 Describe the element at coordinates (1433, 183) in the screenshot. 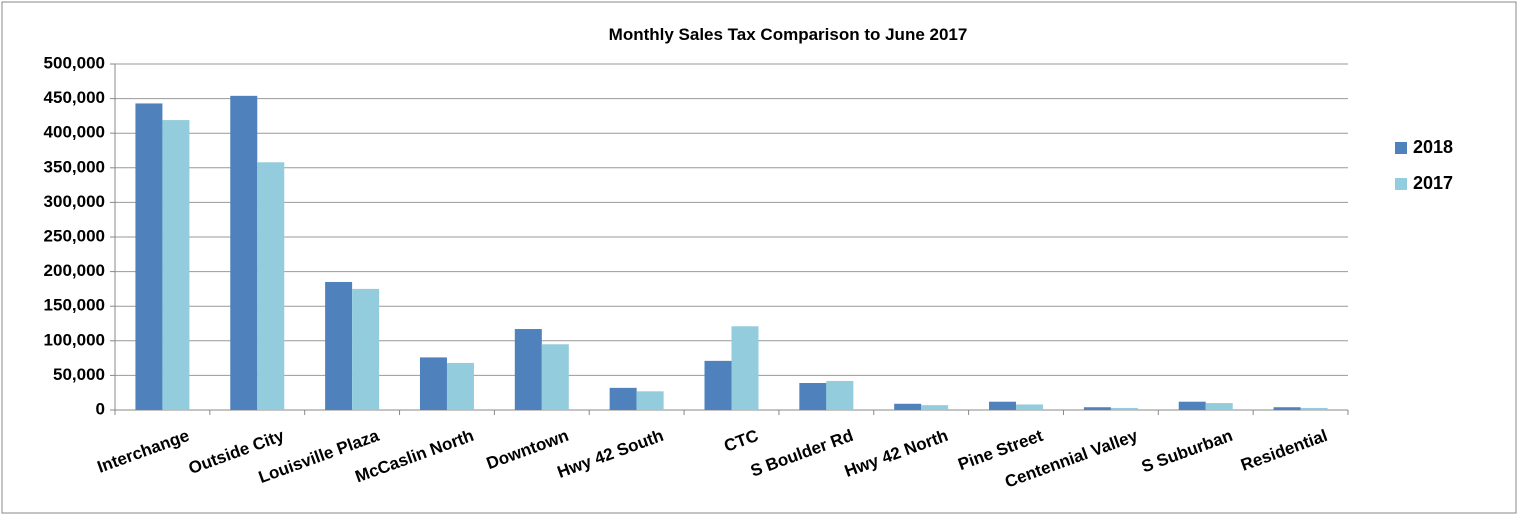

I see `legend-label: 2017` at that location.